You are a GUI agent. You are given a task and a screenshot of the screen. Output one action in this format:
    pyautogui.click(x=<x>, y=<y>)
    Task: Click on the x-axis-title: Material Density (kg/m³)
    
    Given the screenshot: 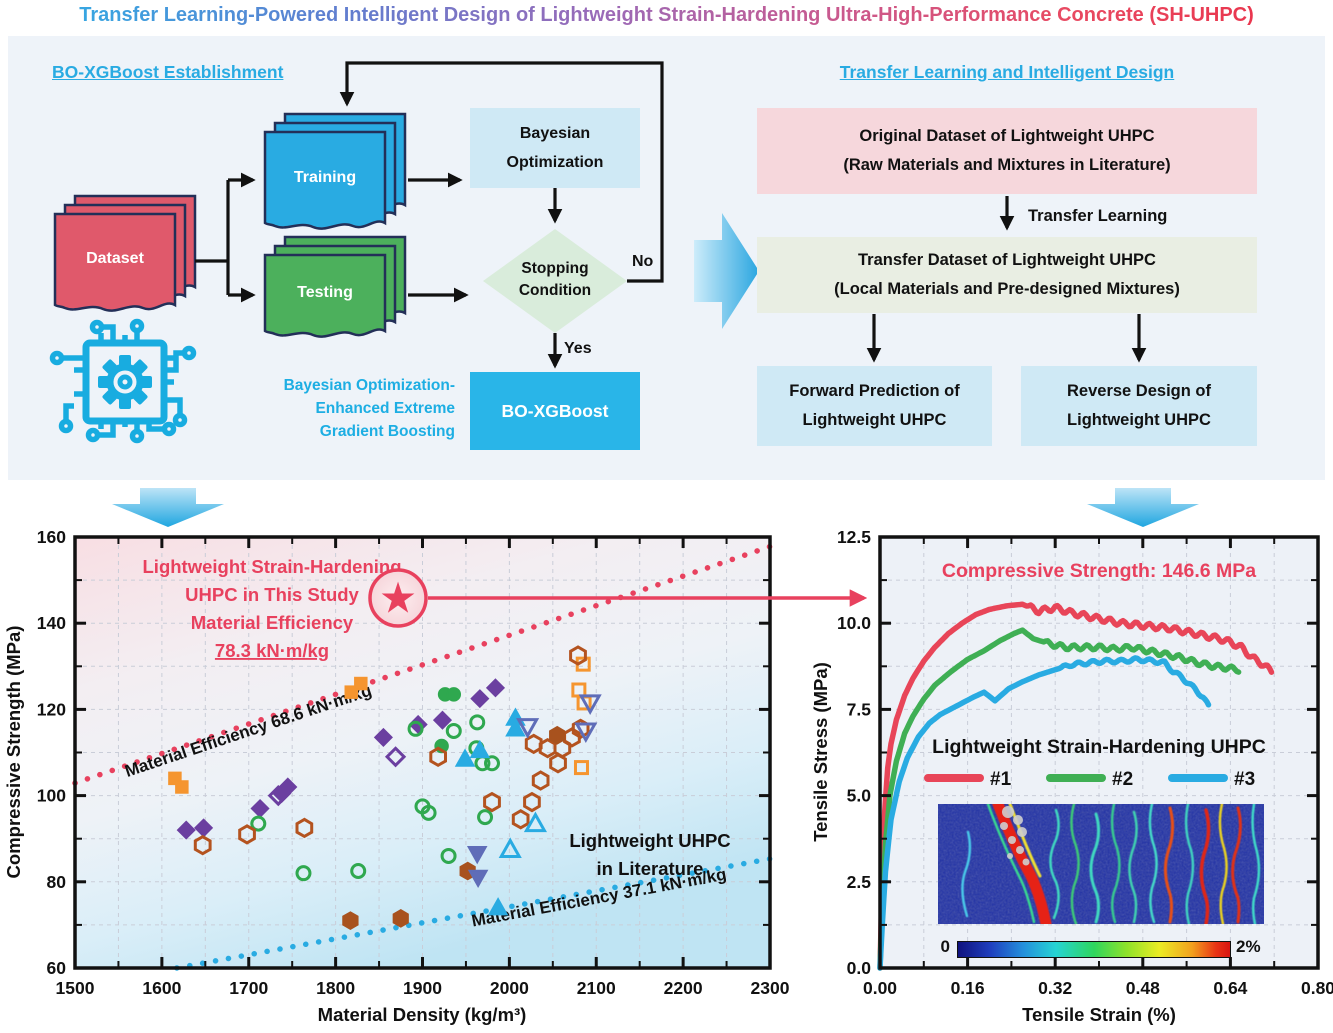 What is the action you would take?
    pyautogui.click(x=422, y=1014)
    